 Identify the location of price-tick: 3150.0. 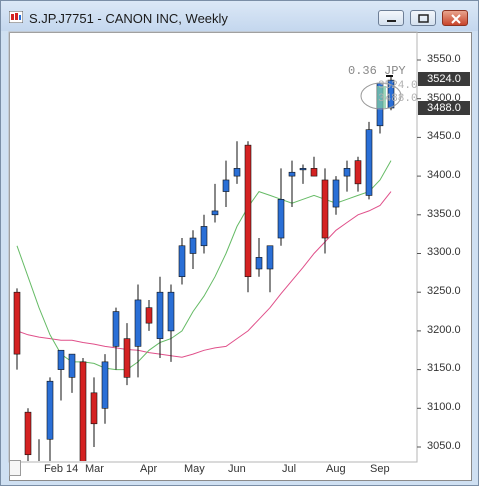
(444, 368).